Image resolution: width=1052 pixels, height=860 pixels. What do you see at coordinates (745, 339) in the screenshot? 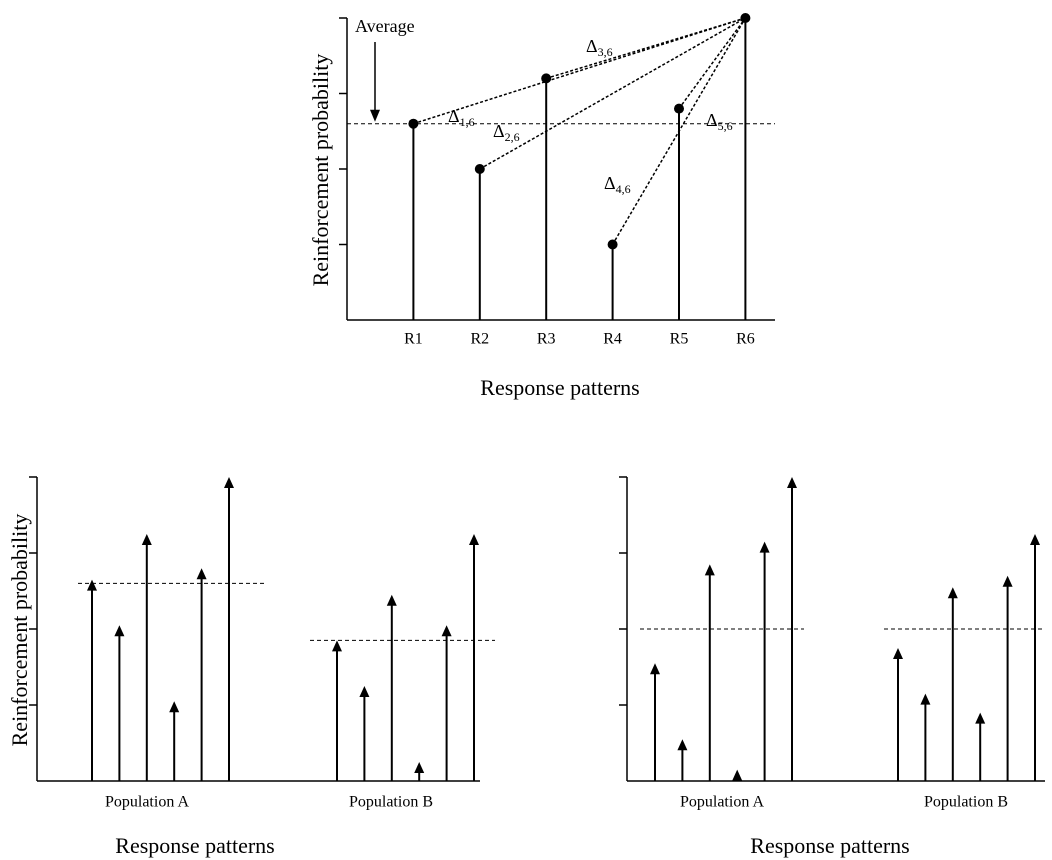
I see `x-tick-label: R6` at bounding box center [745, 339].